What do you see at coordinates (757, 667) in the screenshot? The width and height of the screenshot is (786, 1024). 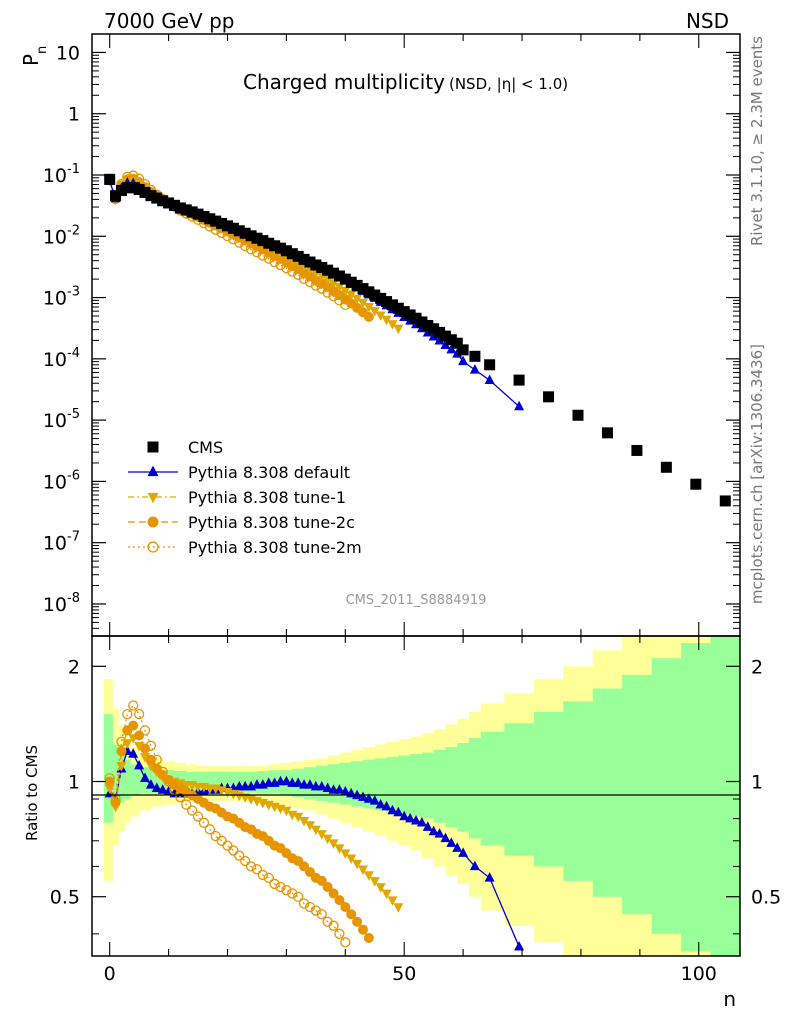 I see `ratio-tick-label-right: 2` at bounding box center [757, 667].